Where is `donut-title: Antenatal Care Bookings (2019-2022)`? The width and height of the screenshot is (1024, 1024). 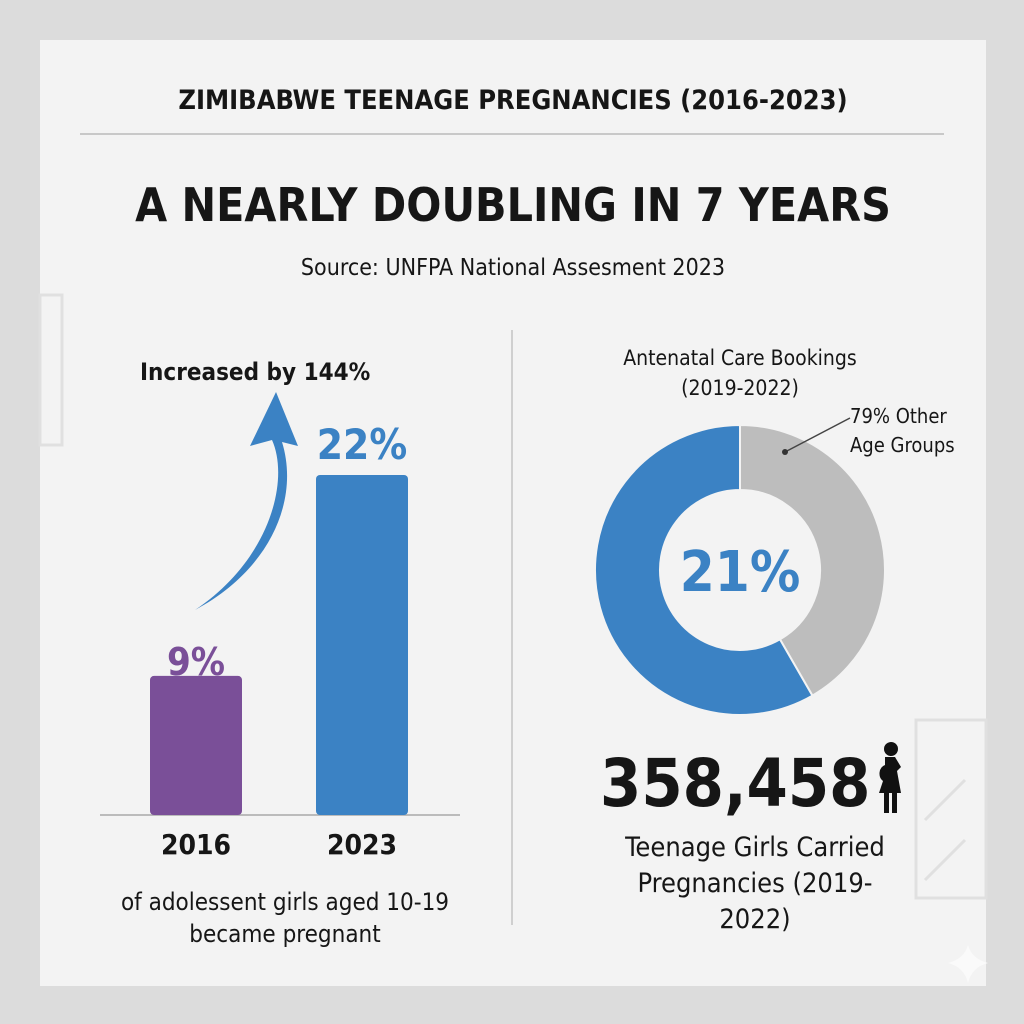
donut-title: Antenatal Care Bookings (2019-2022) is located at coordinates (740, 373).